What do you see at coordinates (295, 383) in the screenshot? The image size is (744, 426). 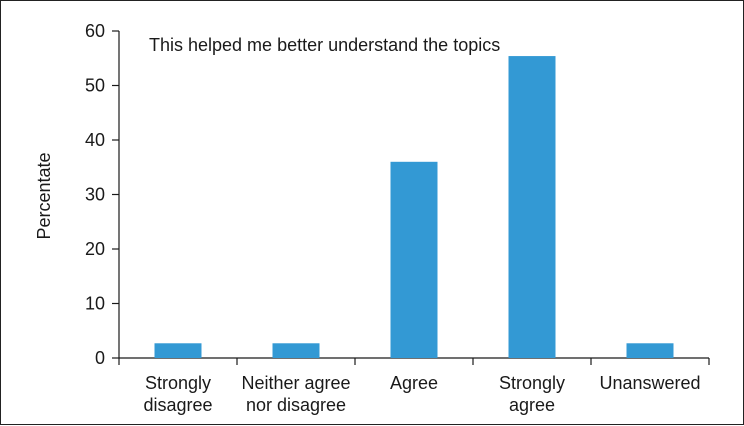 I see `x-category-label-line: Neither agree` at bounding box center [295, 383].